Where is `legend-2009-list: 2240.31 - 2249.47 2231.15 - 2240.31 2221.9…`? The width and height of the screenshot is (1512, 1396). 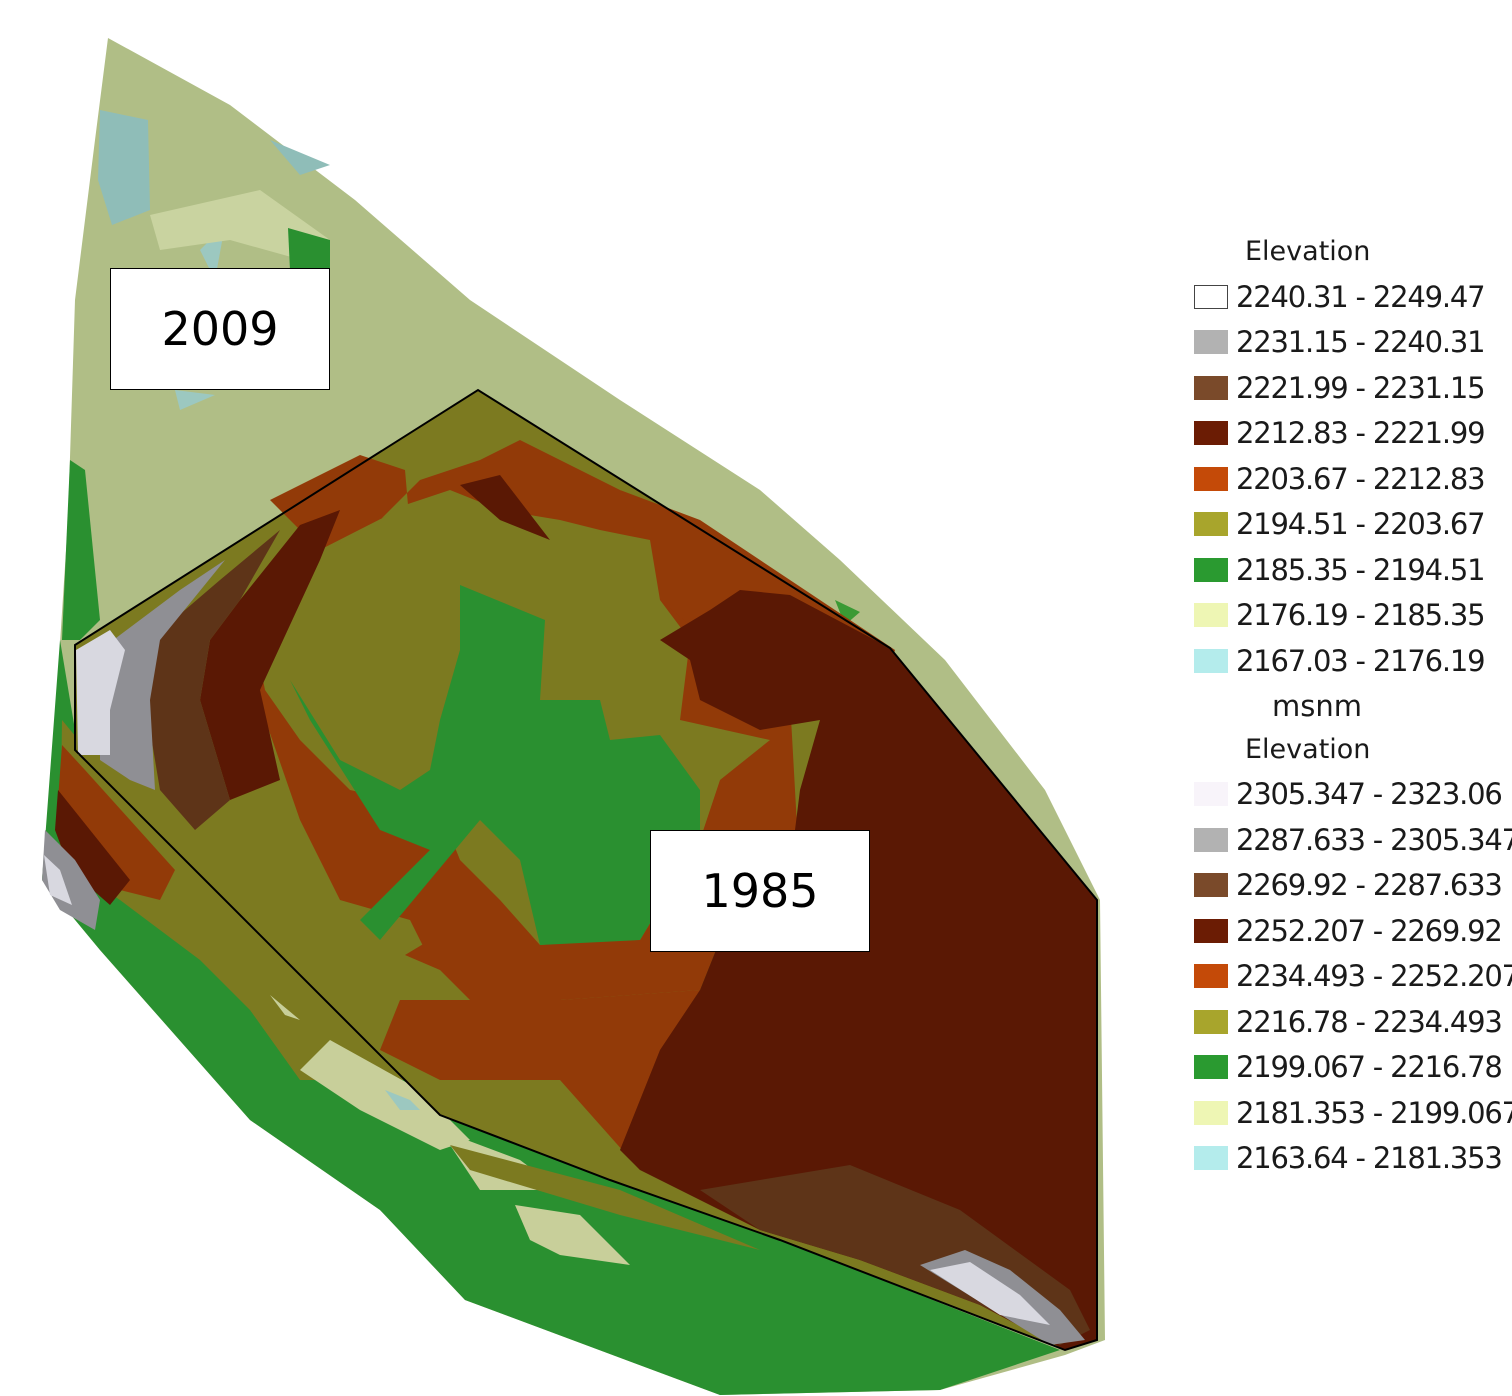 legend-2009-list: 2240.31 - 2249.47 2231.15 - 2240.31 2221.9… is located at coordinates (1351, 479).